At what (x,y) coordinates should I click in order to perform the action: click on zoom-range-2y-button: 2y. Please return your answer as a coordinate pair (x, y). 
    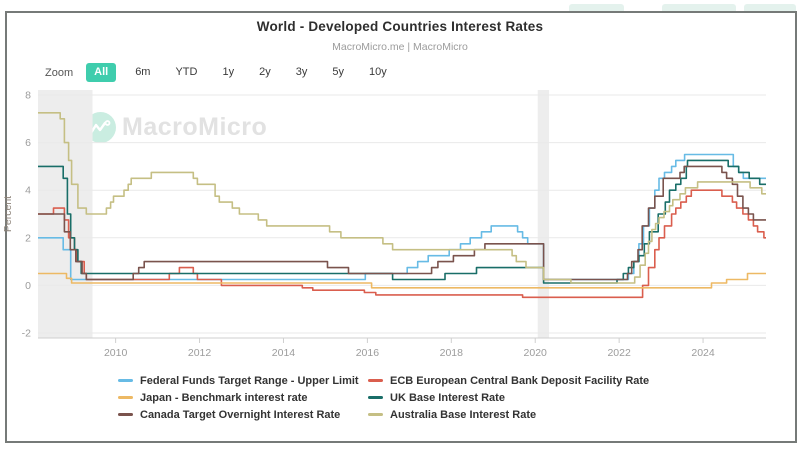
    Looking at the image, I should click on (265, 72).